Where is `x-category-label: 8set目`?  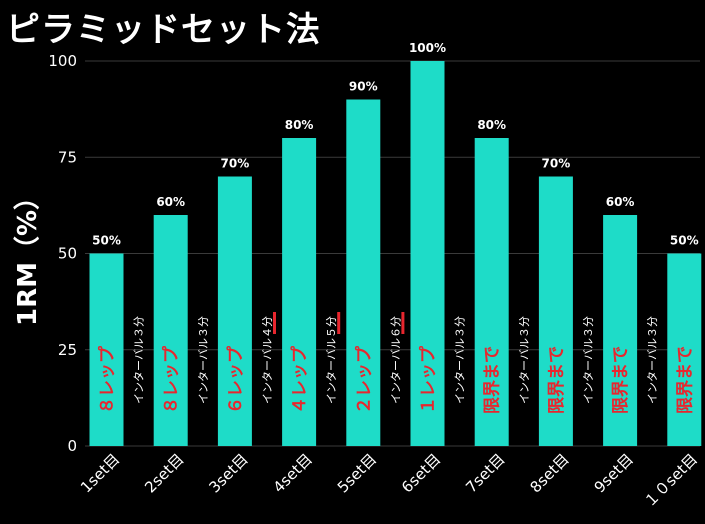 x-category-label: 8set目 is located at coordinates (549, 473).